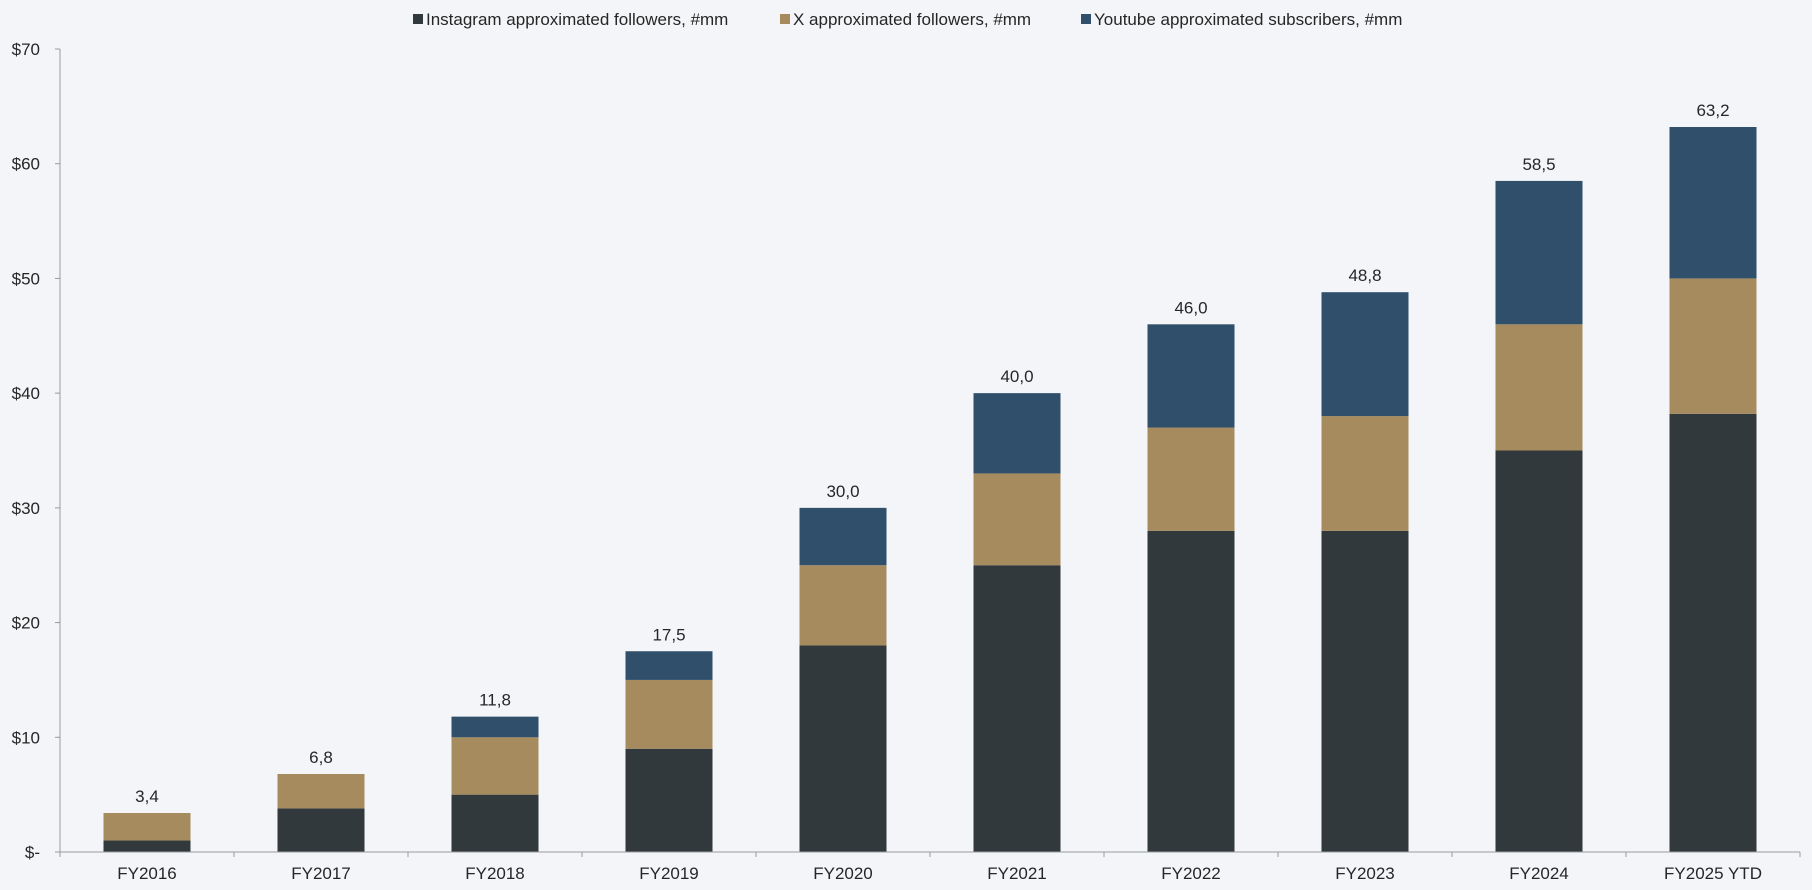 The image size is (1812, 890). What do you see at coordinates (1364, 275) in the screenshot?
I see `total-label: 48,8` at bounding box center [1364, 275].